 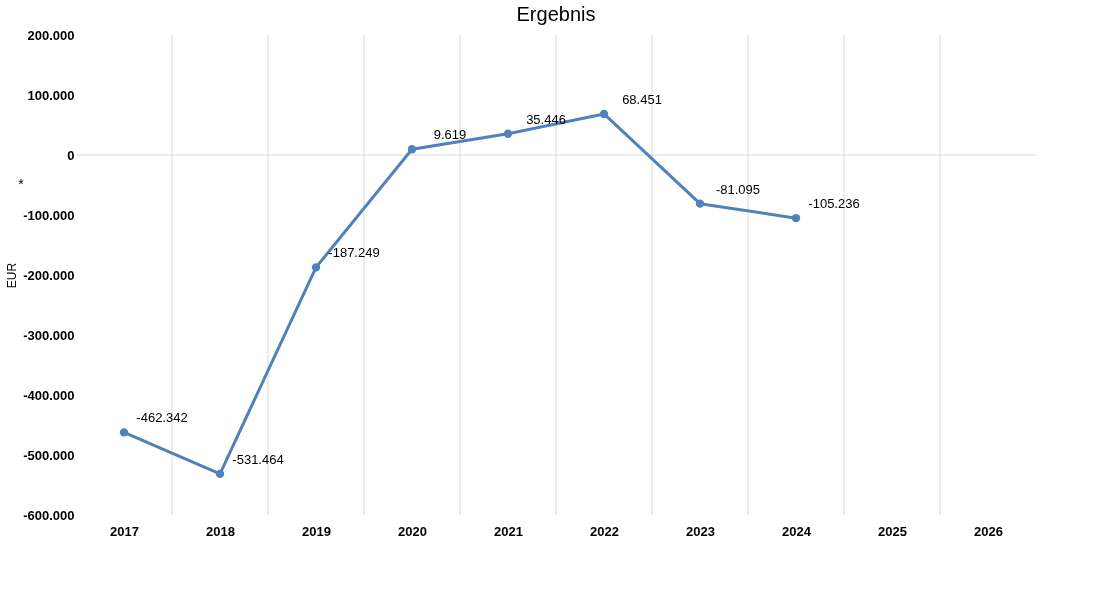 What do you see at coordinates (49, 335) in the screenshot?
I see `y-tick-label: -300.000` at bounding box center [49, 335].